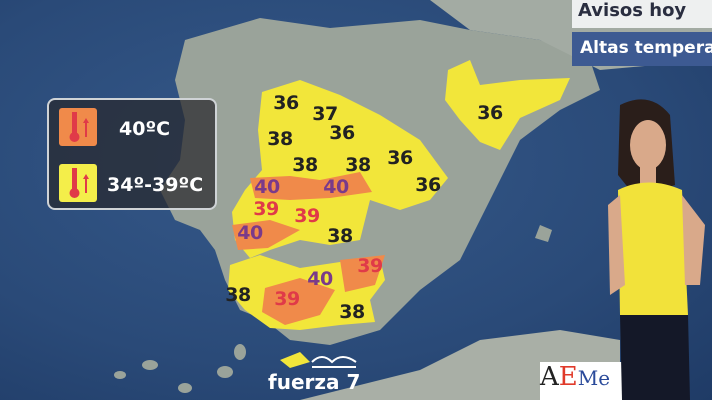 Image resolution: width=712 pixels, height=400 pixels. Describe the element at coordinates (585, 381) in the screenshot. I see `aemet-logo: AEMe` at that location.